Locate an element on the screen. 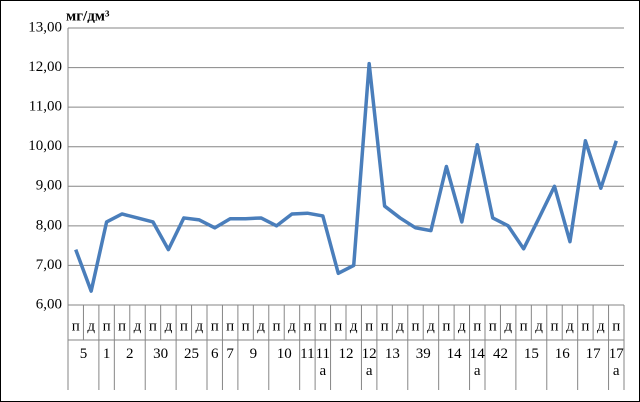 The height and width of the screenshot is (402, 640). group-label: 17 а is located at coordinates (616, 362).